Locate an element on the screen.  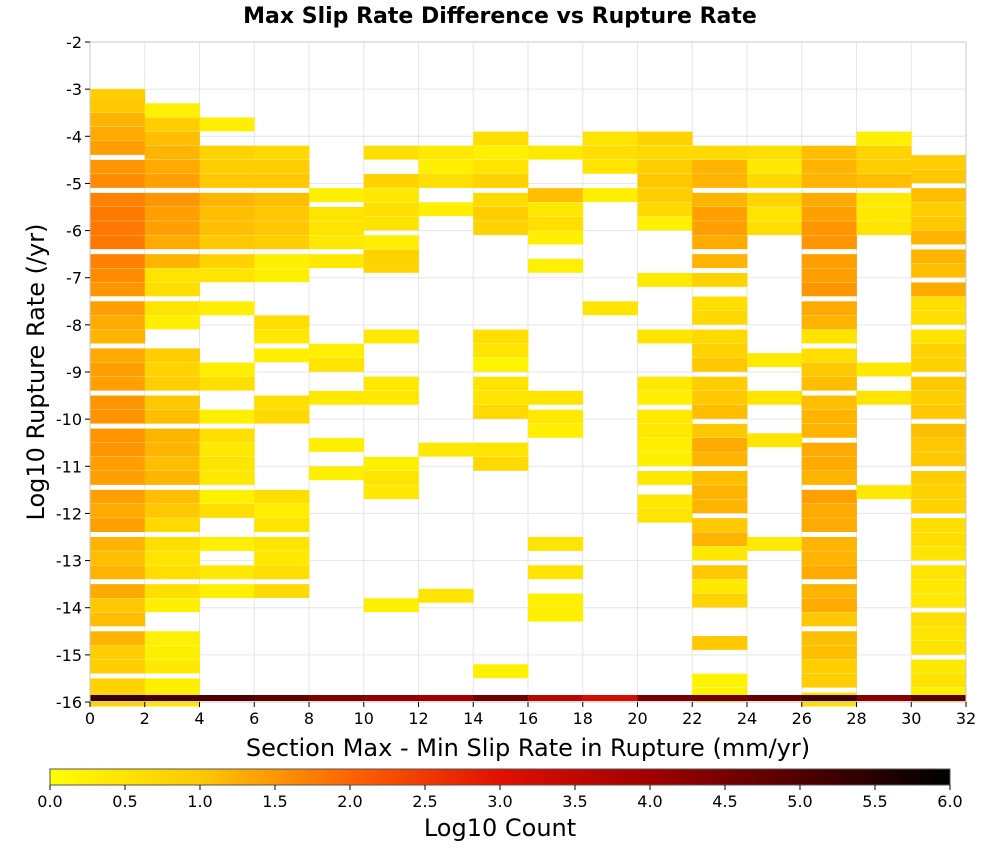
colorbar-tick-label: 4.5 is located at coordinates (724, 801).